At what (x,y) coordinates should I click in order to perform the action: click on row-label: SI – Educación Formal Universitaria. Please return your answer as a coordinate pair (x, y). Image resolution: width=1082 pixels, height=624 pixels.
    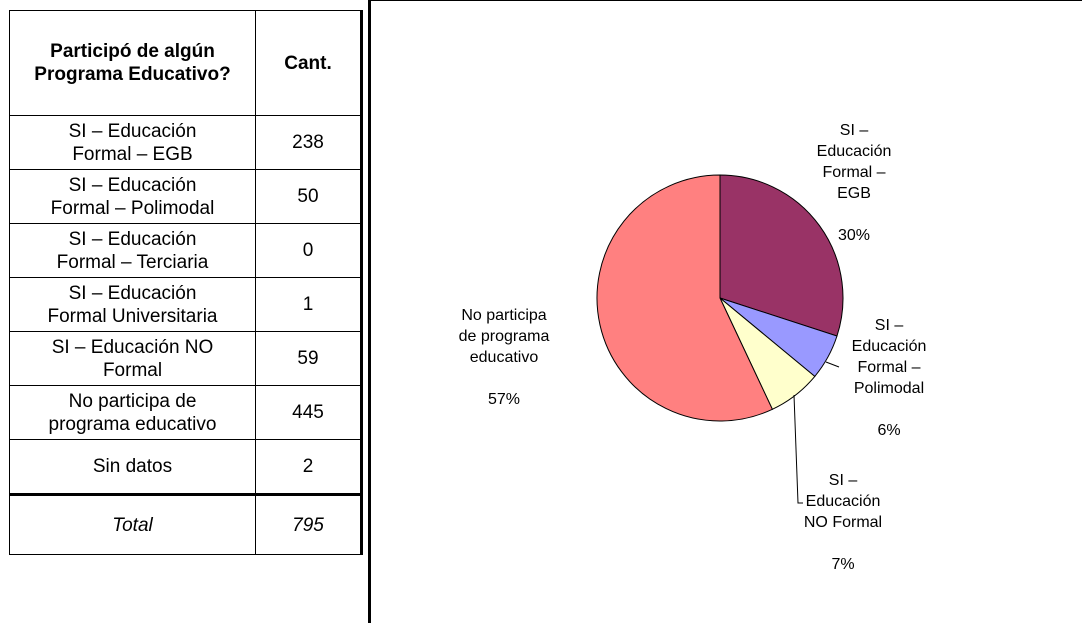
    Looking at the image, I should click on (132, 304).